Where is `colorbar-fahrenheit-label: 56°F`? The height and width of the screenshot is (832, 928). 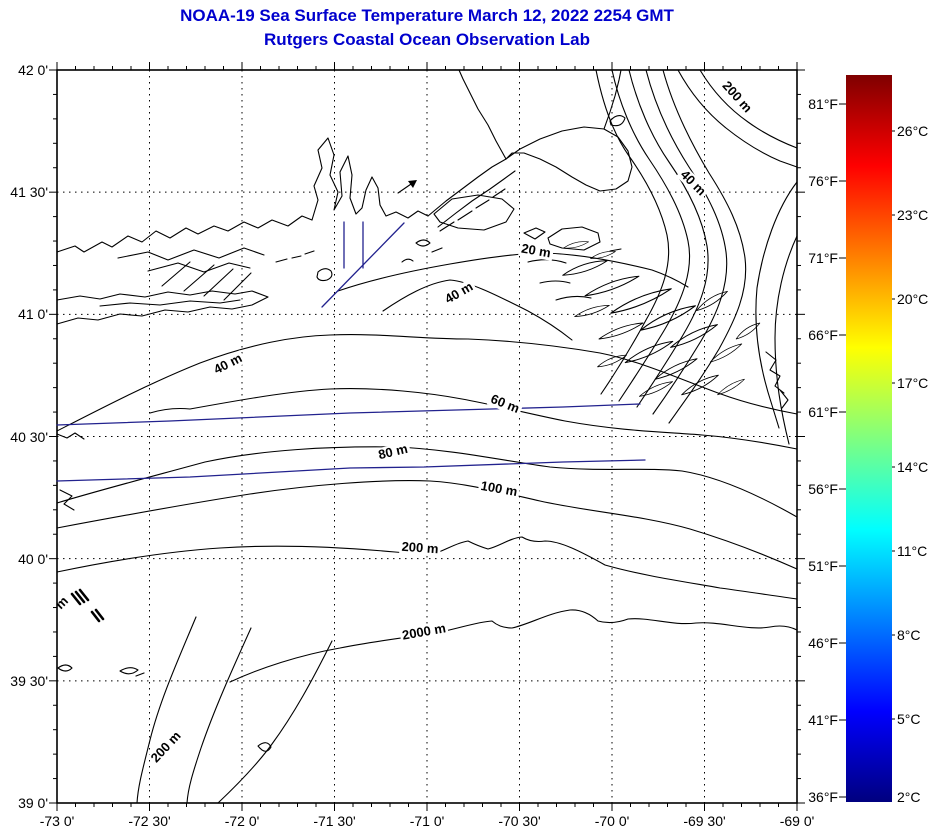 colorbar-fahrenheit-label: 56°F is located at coordinates (823, 489).